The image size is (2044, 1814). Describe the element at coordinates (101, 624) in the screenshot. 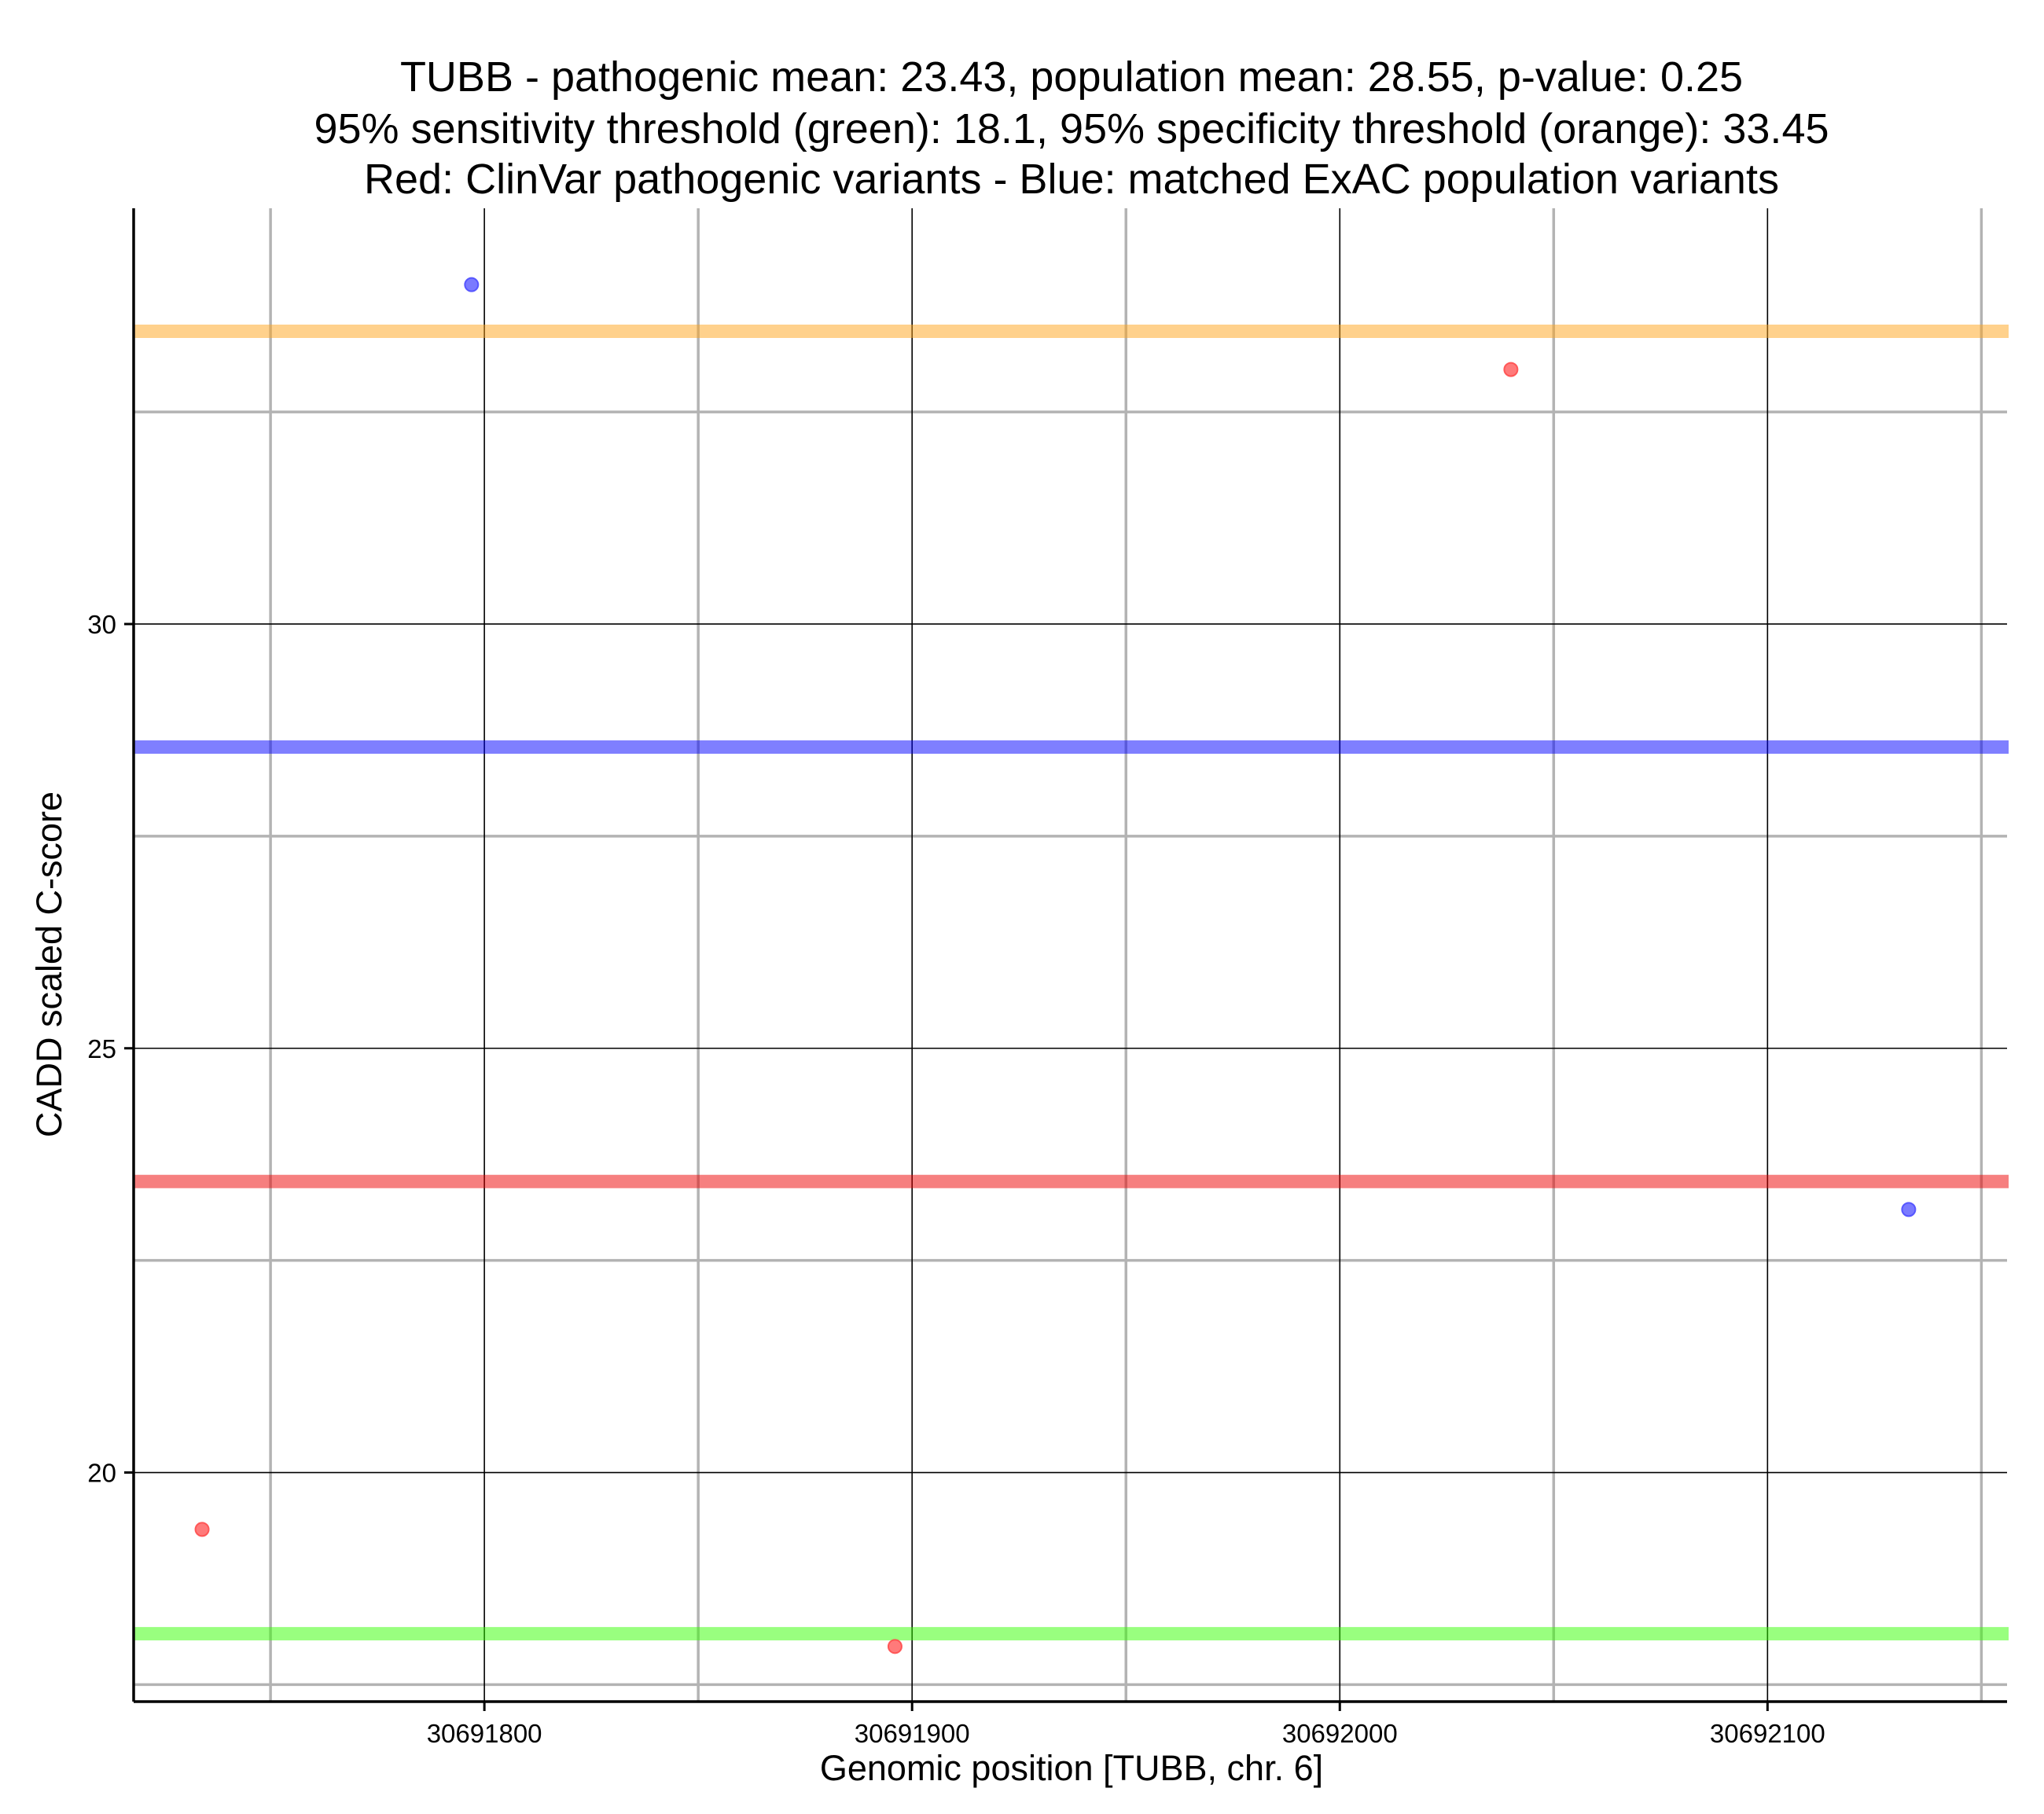

I see `y-tick-label: 30` at that location.